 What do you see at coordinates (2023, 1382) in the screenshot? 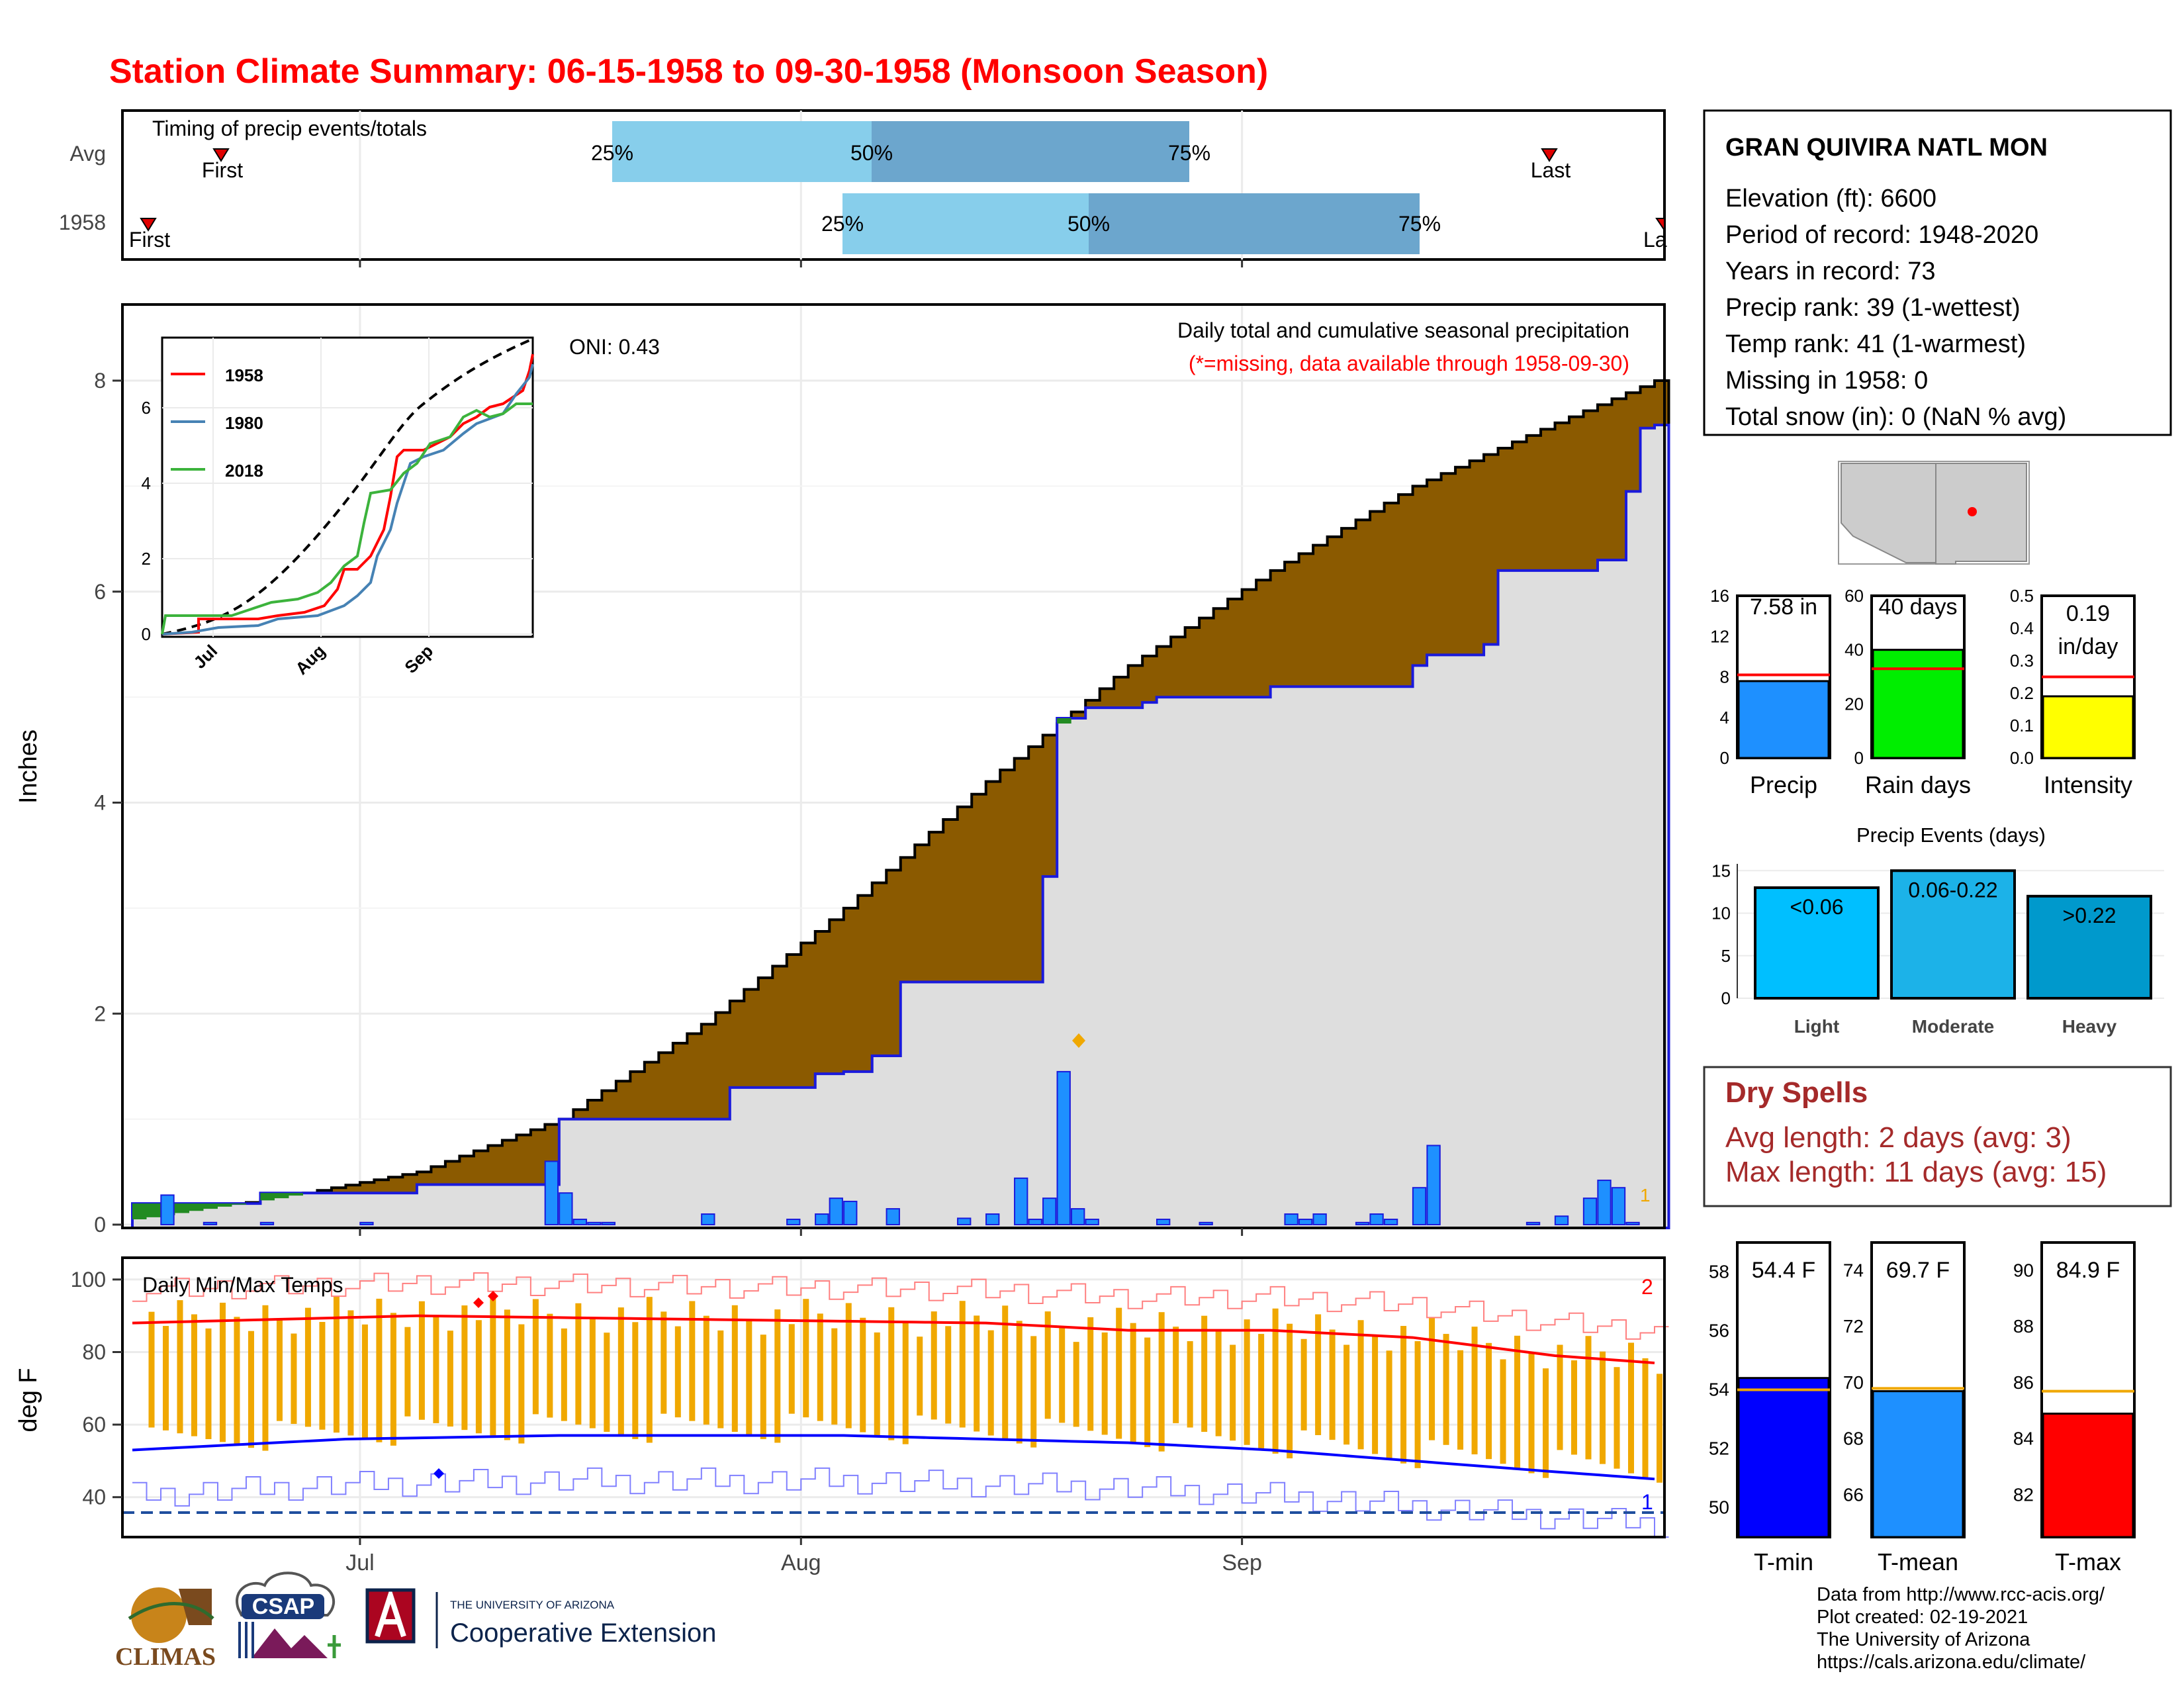
I see `temp-summary-ytick-label: 86` at bounding box center [2023, 1382].